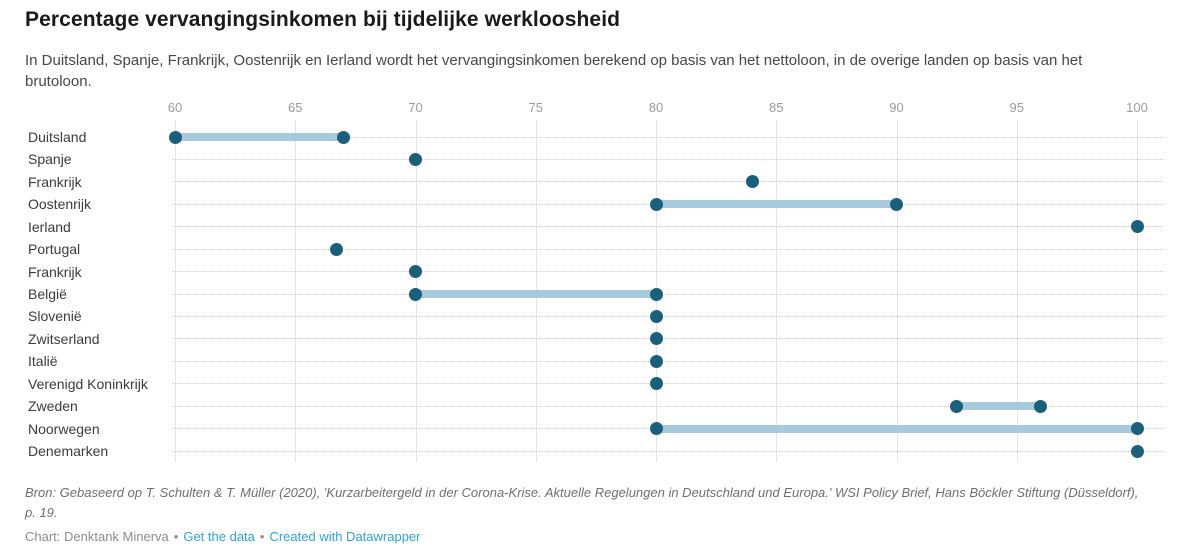  I want to click on row-label: Spanje, so click(50, 159).